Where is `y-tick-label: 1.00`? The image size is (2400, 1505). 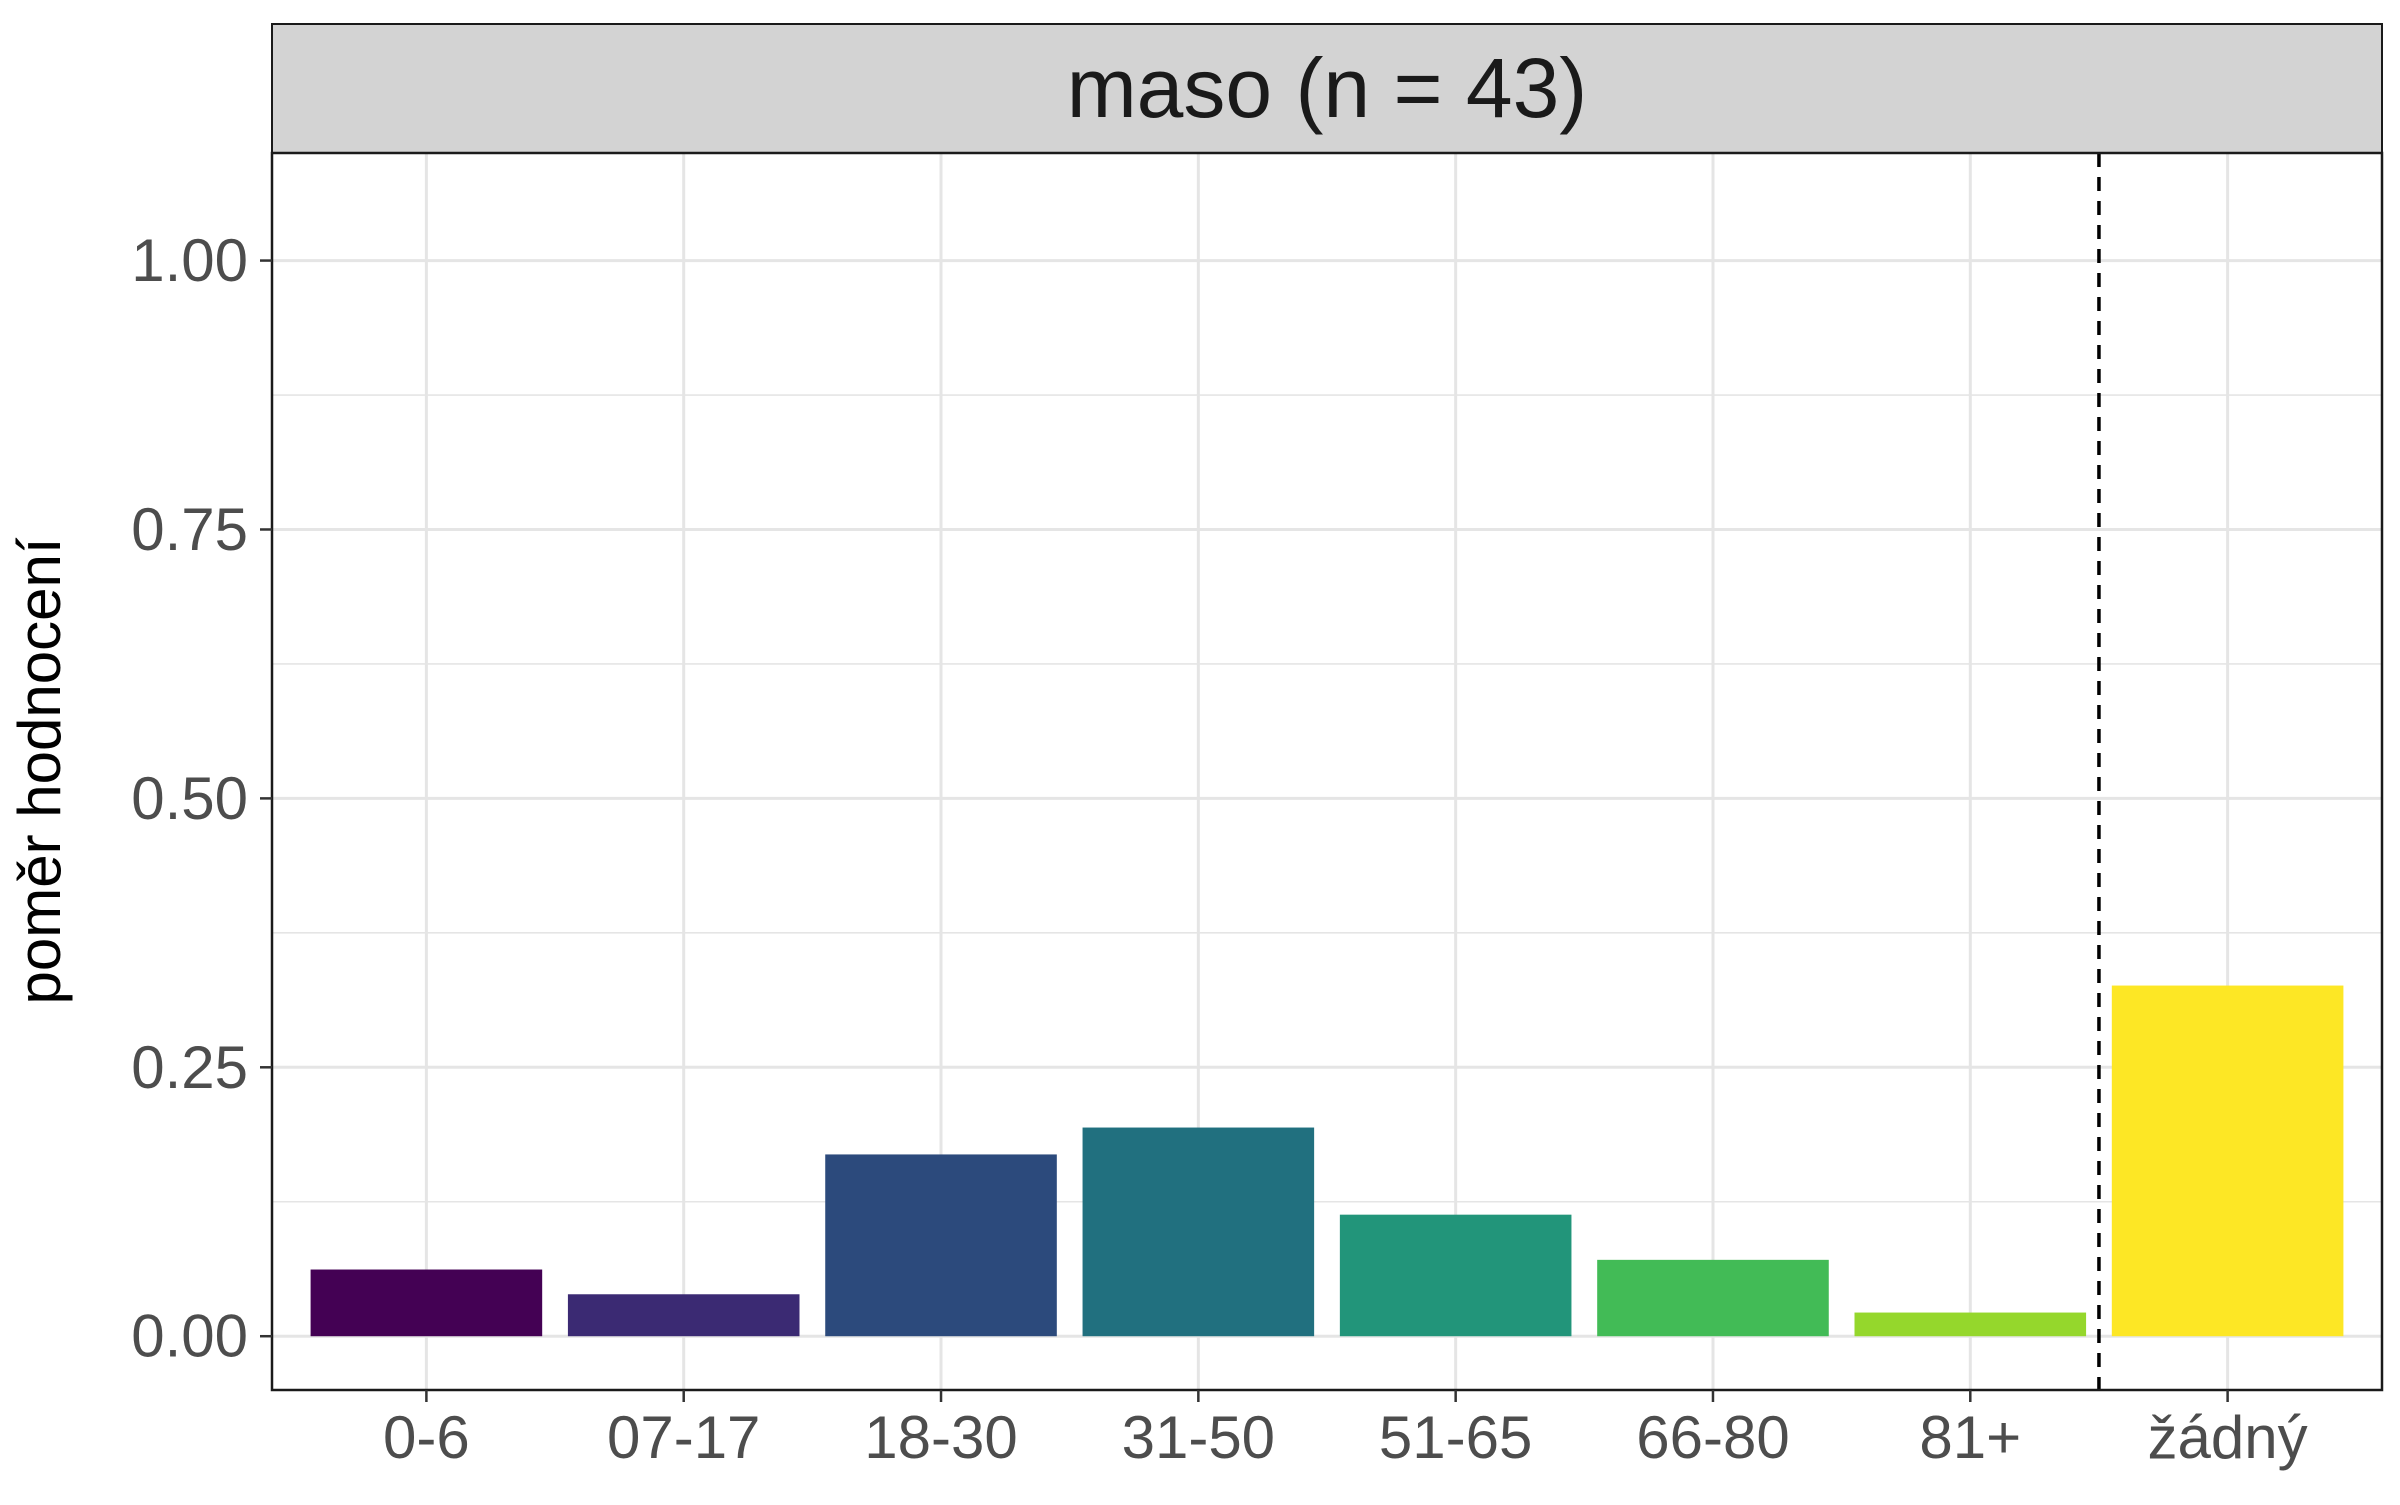
y-tick-label: 1.00 is located at coordinates (189, 260).